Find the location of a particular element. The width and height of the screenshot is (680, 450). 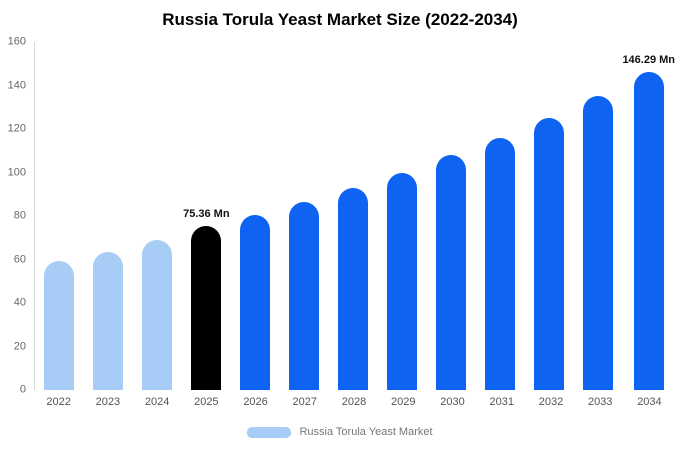

bar-column-2029 is located at coordinates (402, 216).